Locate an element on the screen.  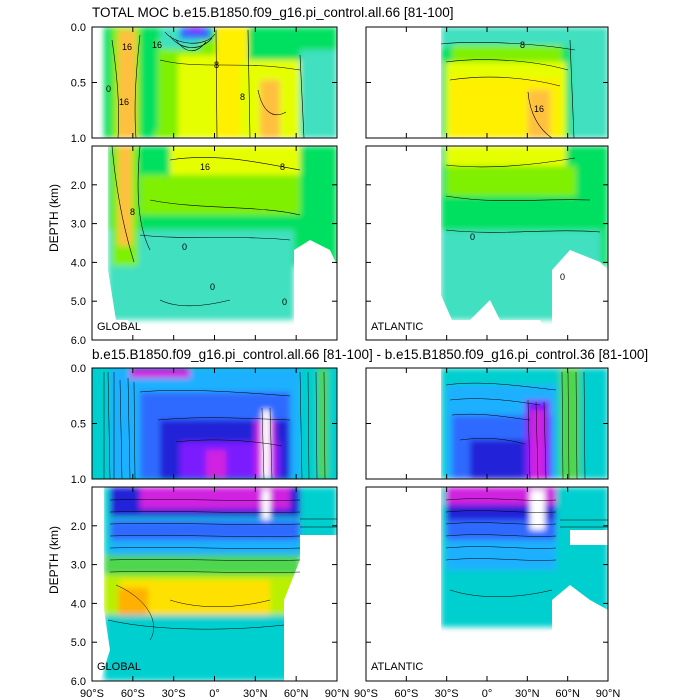
bottom-y-tick-label: 4.0 is located at coordinates (78, 604).